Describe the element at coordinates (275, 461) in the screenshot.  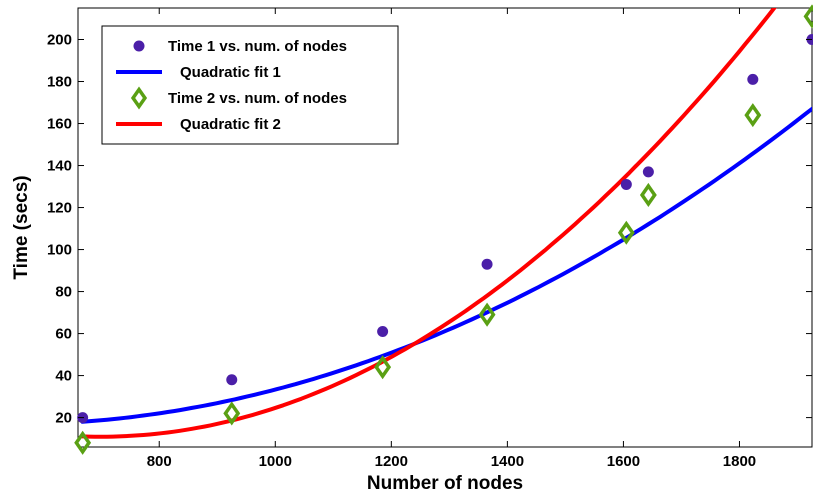
I see `x-tick-label: 1000` at that location.